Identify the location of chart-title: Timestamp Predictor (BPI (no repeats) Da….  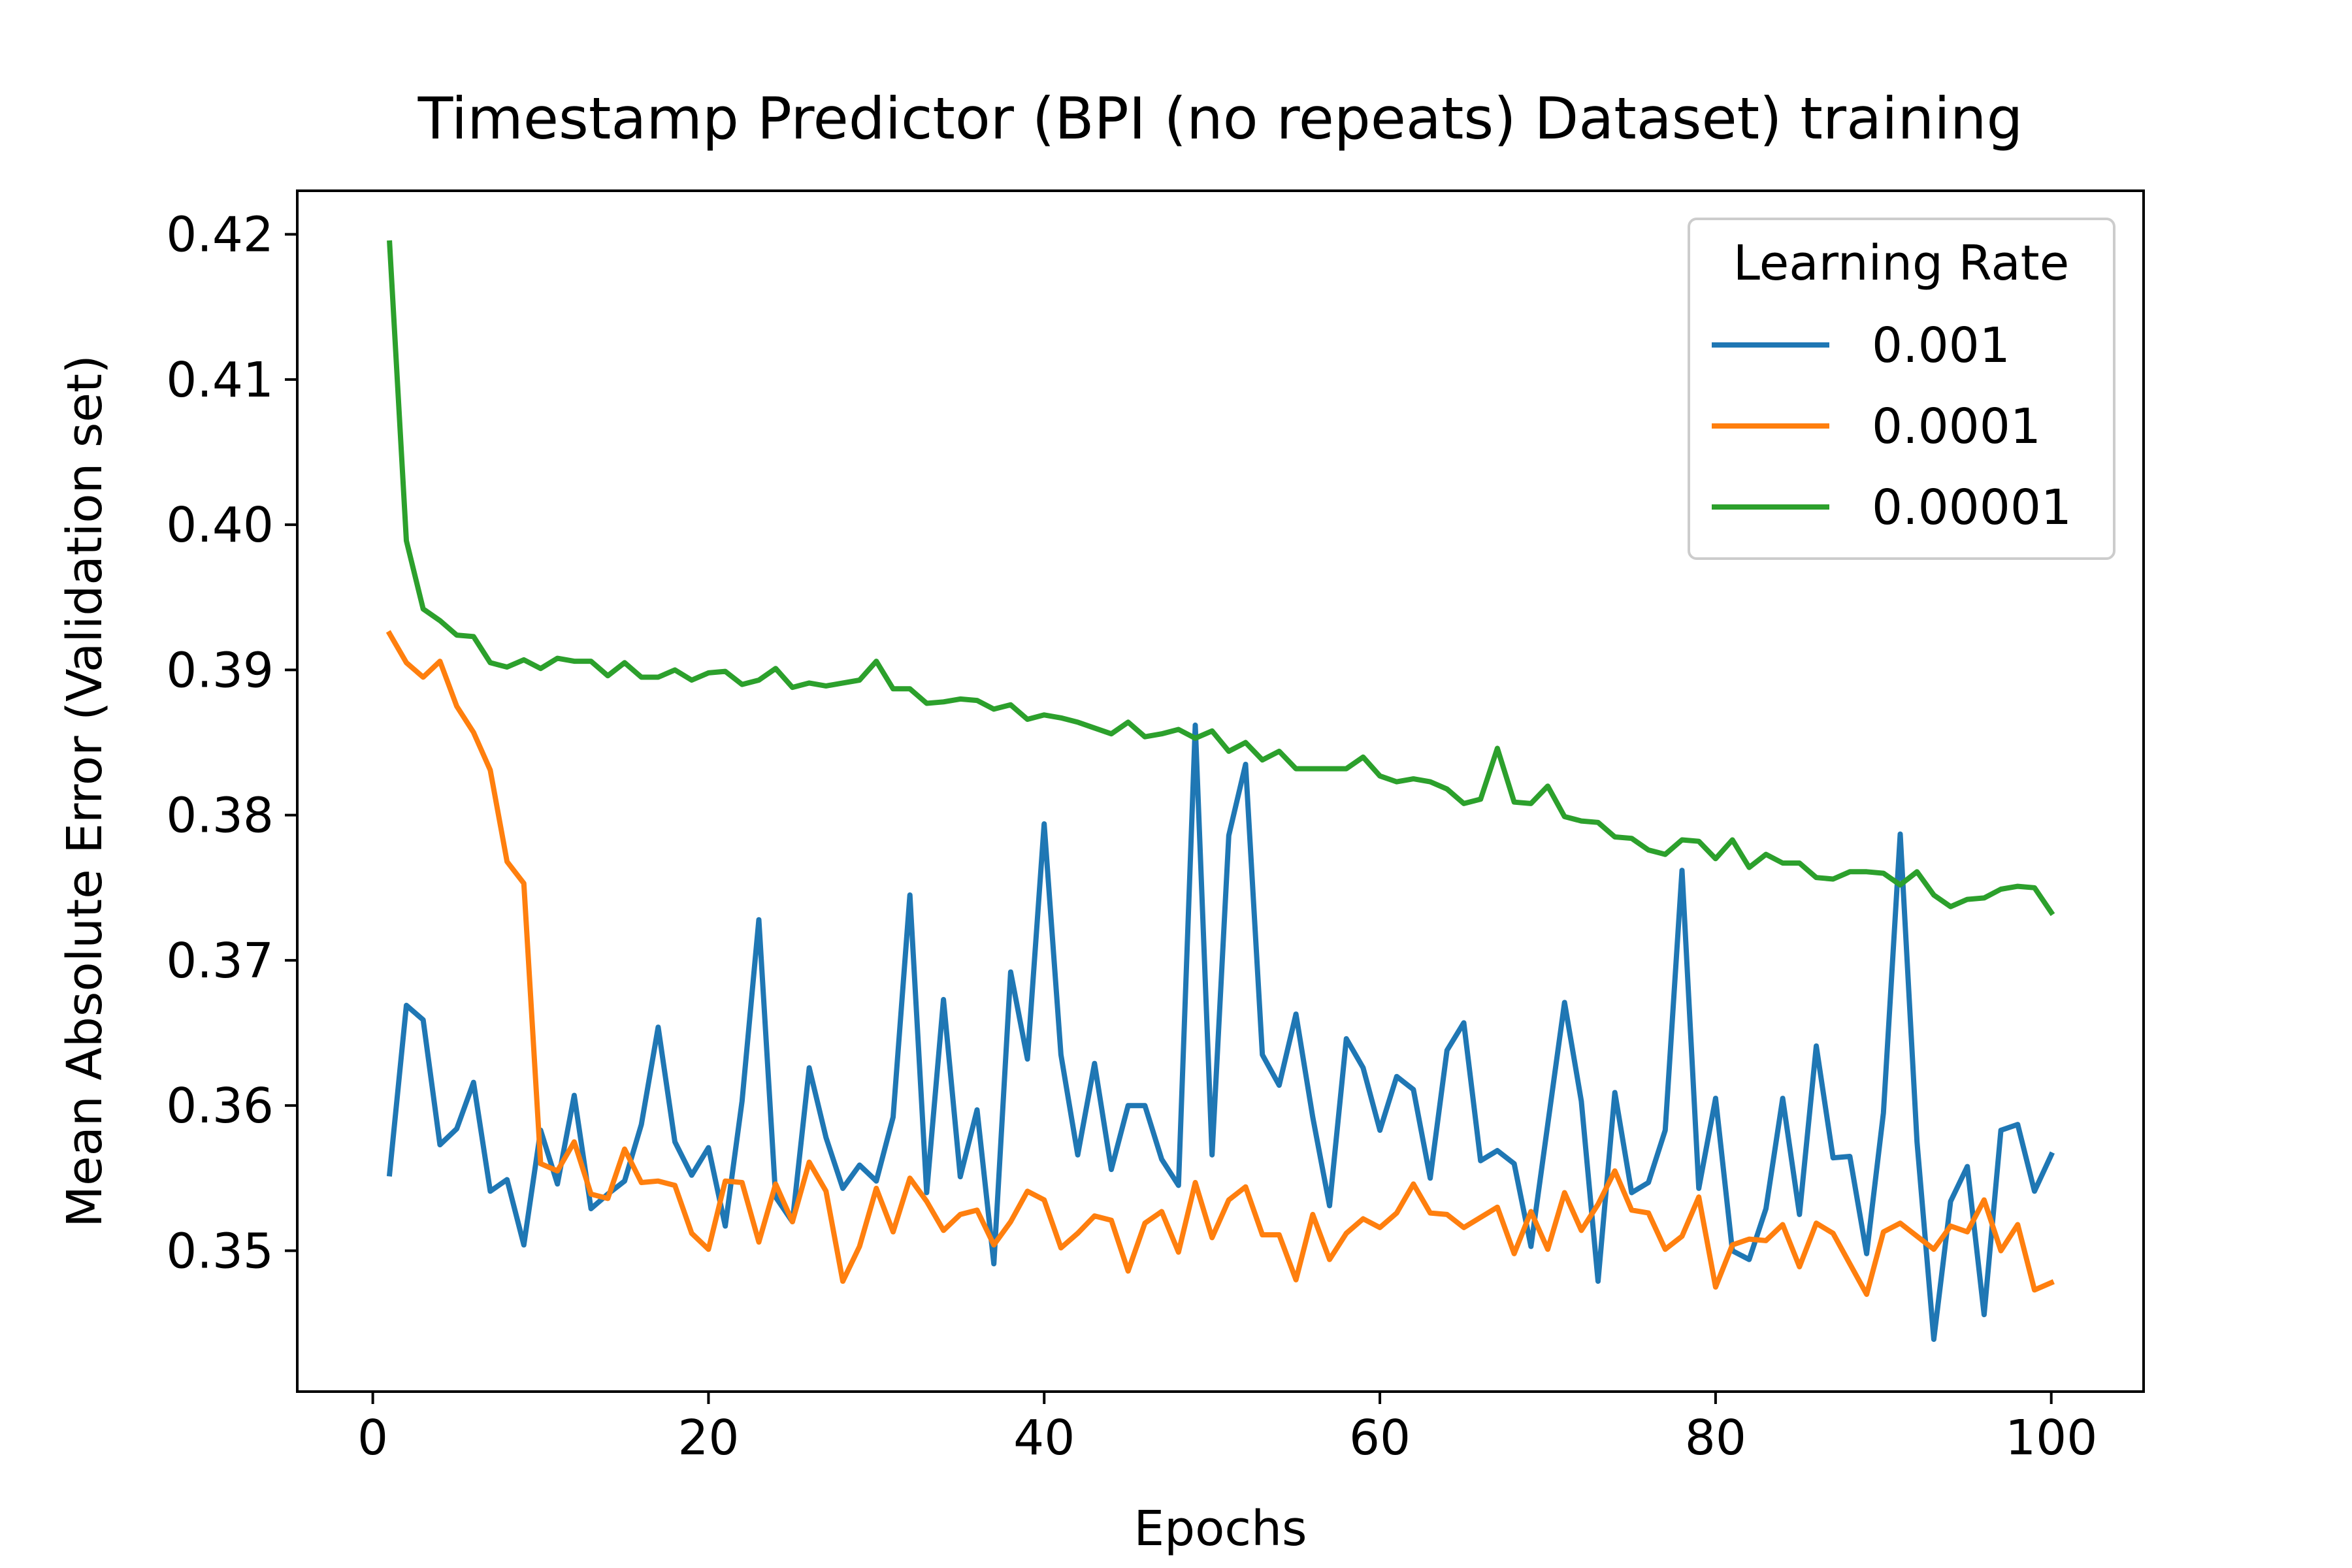
(1220, 118).